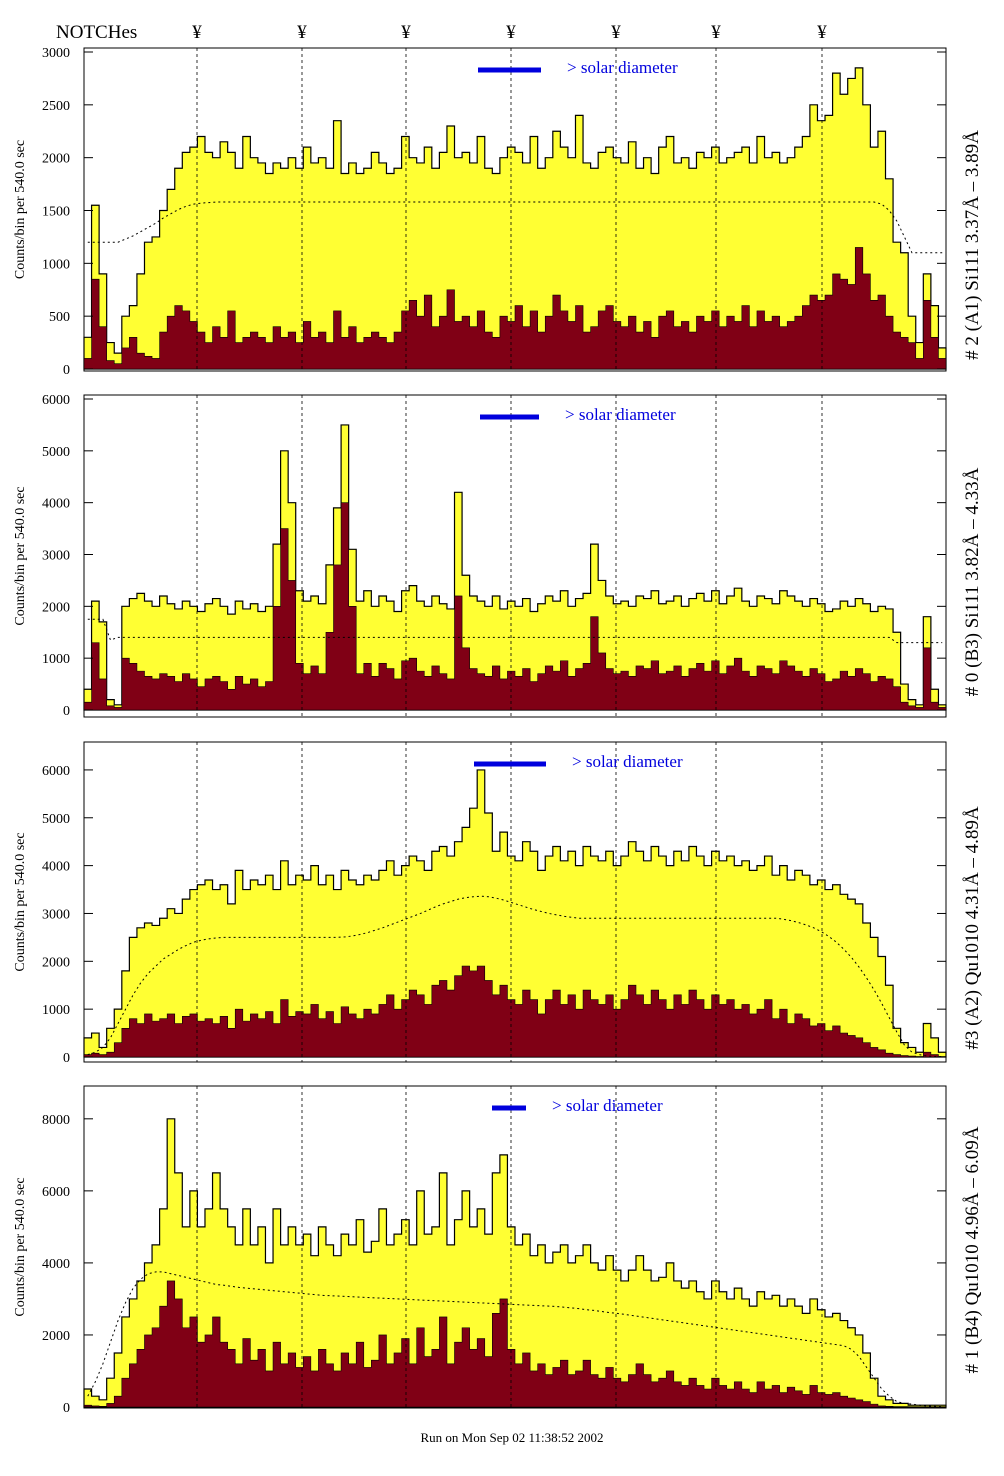 The height and width of the screenshot is (1476, 1004). I want to click on run-timestamp: Run on Mon Sep 02 11:38:52 2002, so click(512, 1437).